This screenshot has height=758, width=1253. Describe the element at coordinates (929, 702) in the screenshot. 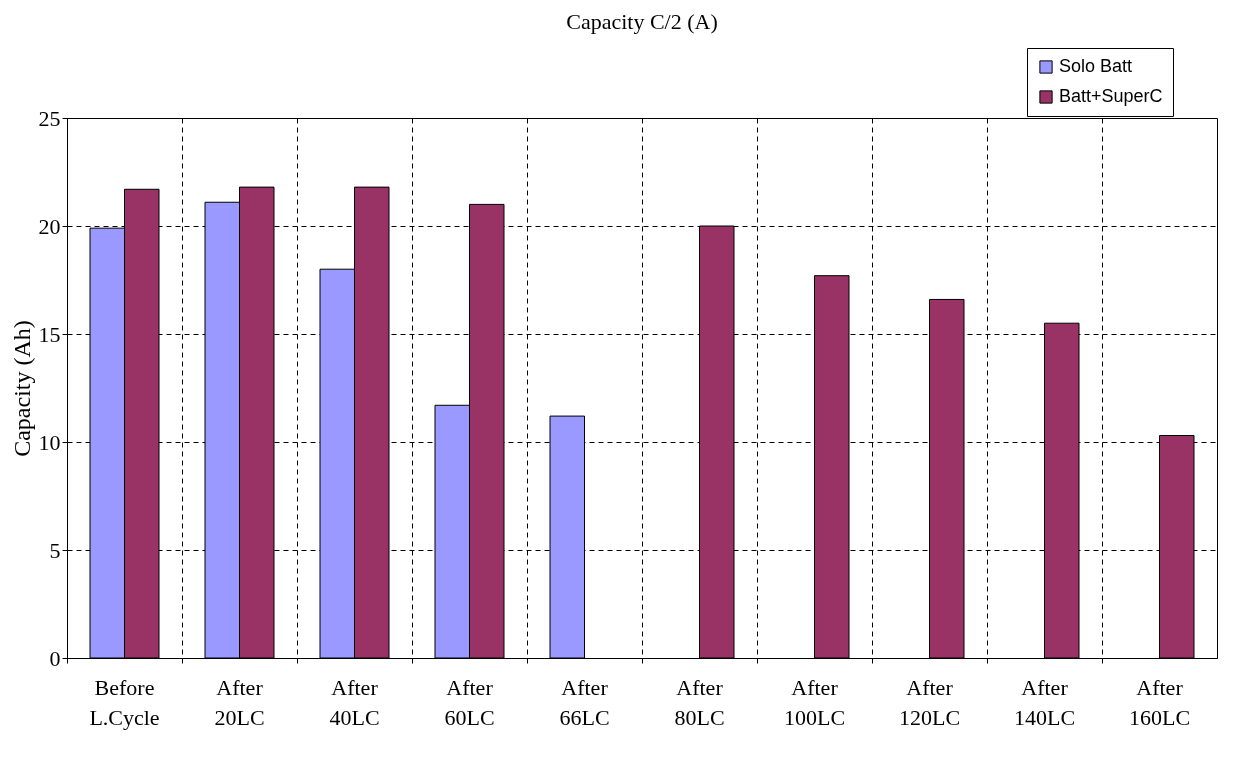

I see `x-tick-label: After 120LC` at that location.